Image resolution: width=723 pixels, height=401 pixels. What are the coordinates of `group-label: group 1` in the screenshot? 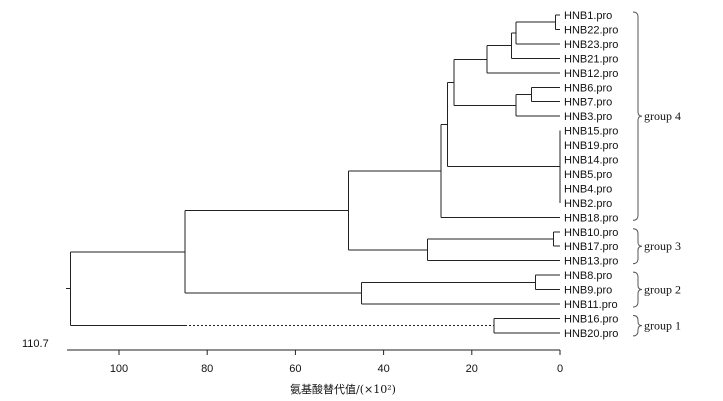 It's located at (662, 326).